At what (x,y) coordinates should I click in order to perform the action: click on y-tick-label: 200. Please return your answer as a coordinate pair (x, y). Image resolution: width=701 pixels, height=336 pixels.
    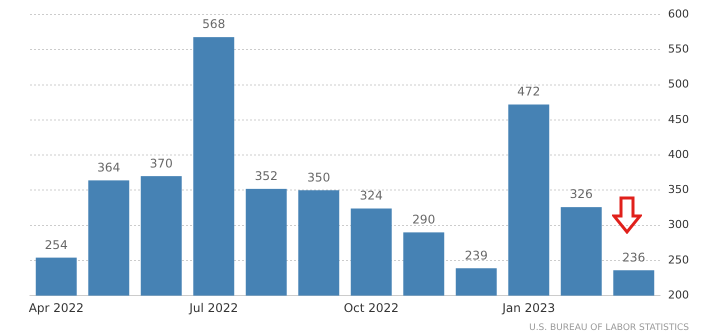
    Looking at the image, I should click on (679, 295).